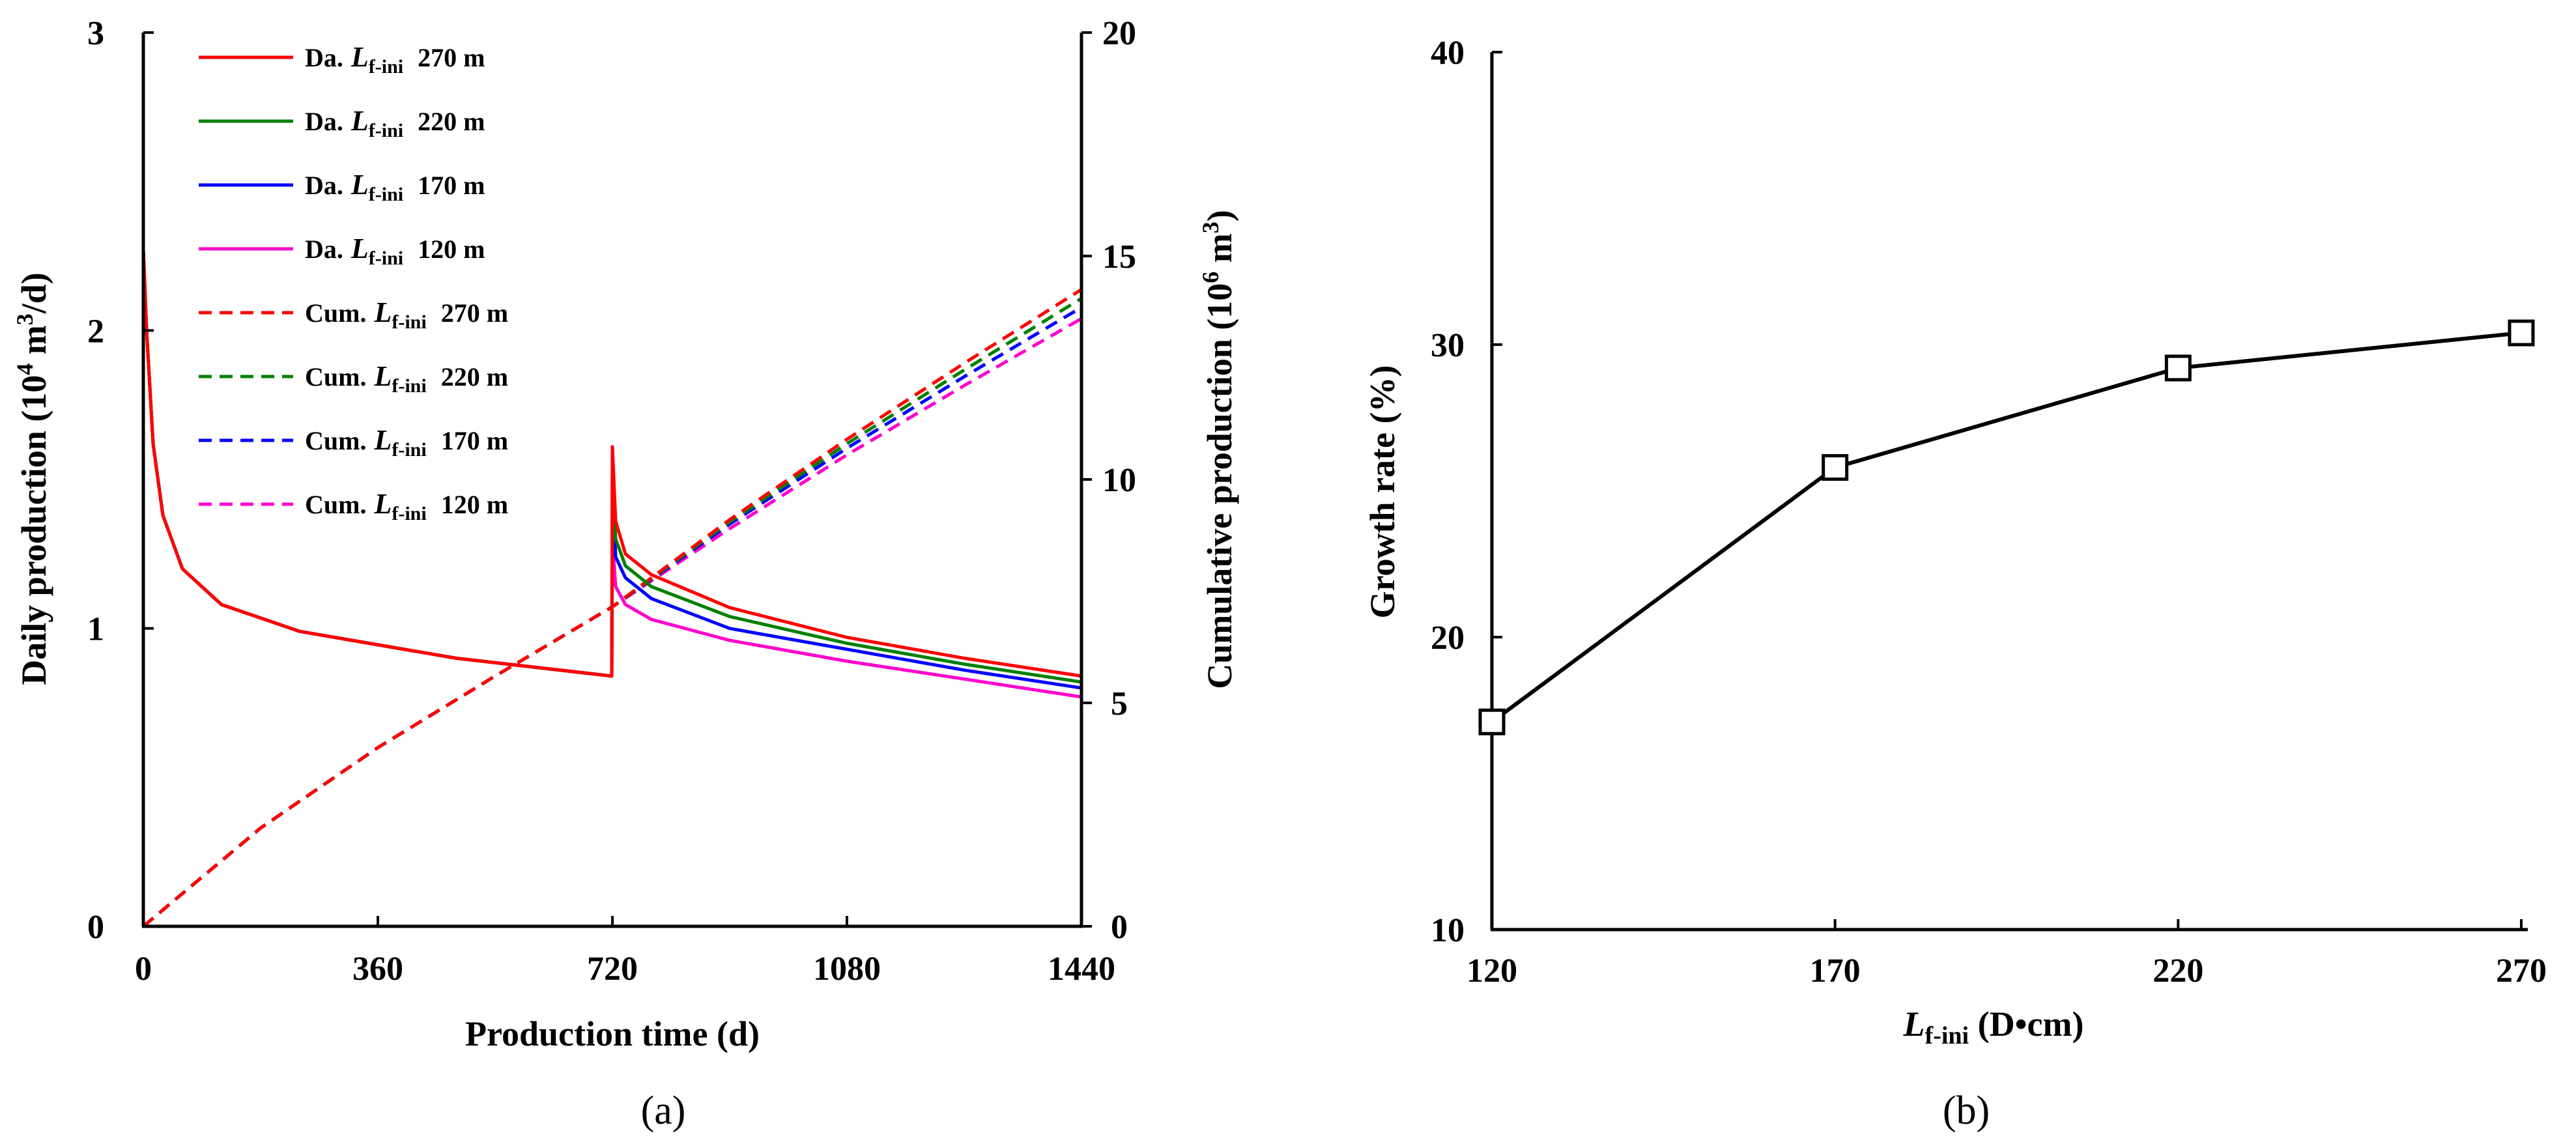 The height and width of the screenshot is (1140, 2576). What do you see at coordinates (32, 479) in the screenshot?
I see `chart-a-left-axis-title: Daily production (104 m3/d)` at bounding box center [32, 479].